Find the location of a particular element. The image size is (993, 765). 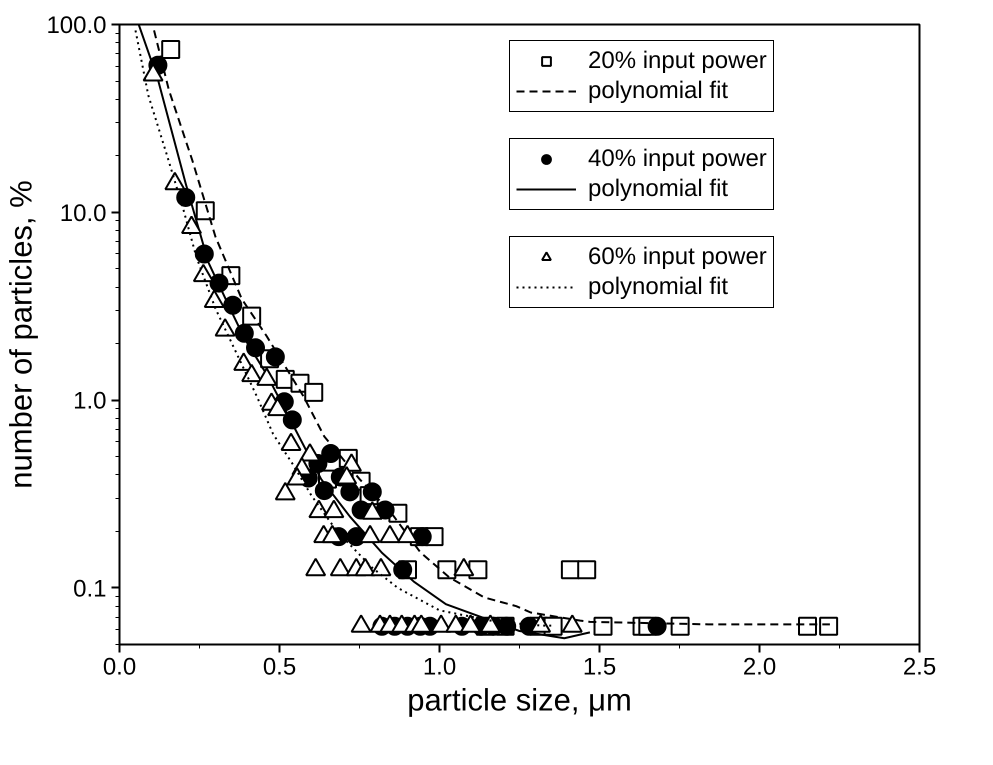

x-tick-label: 0.5 is located at coordinates (279, 667).